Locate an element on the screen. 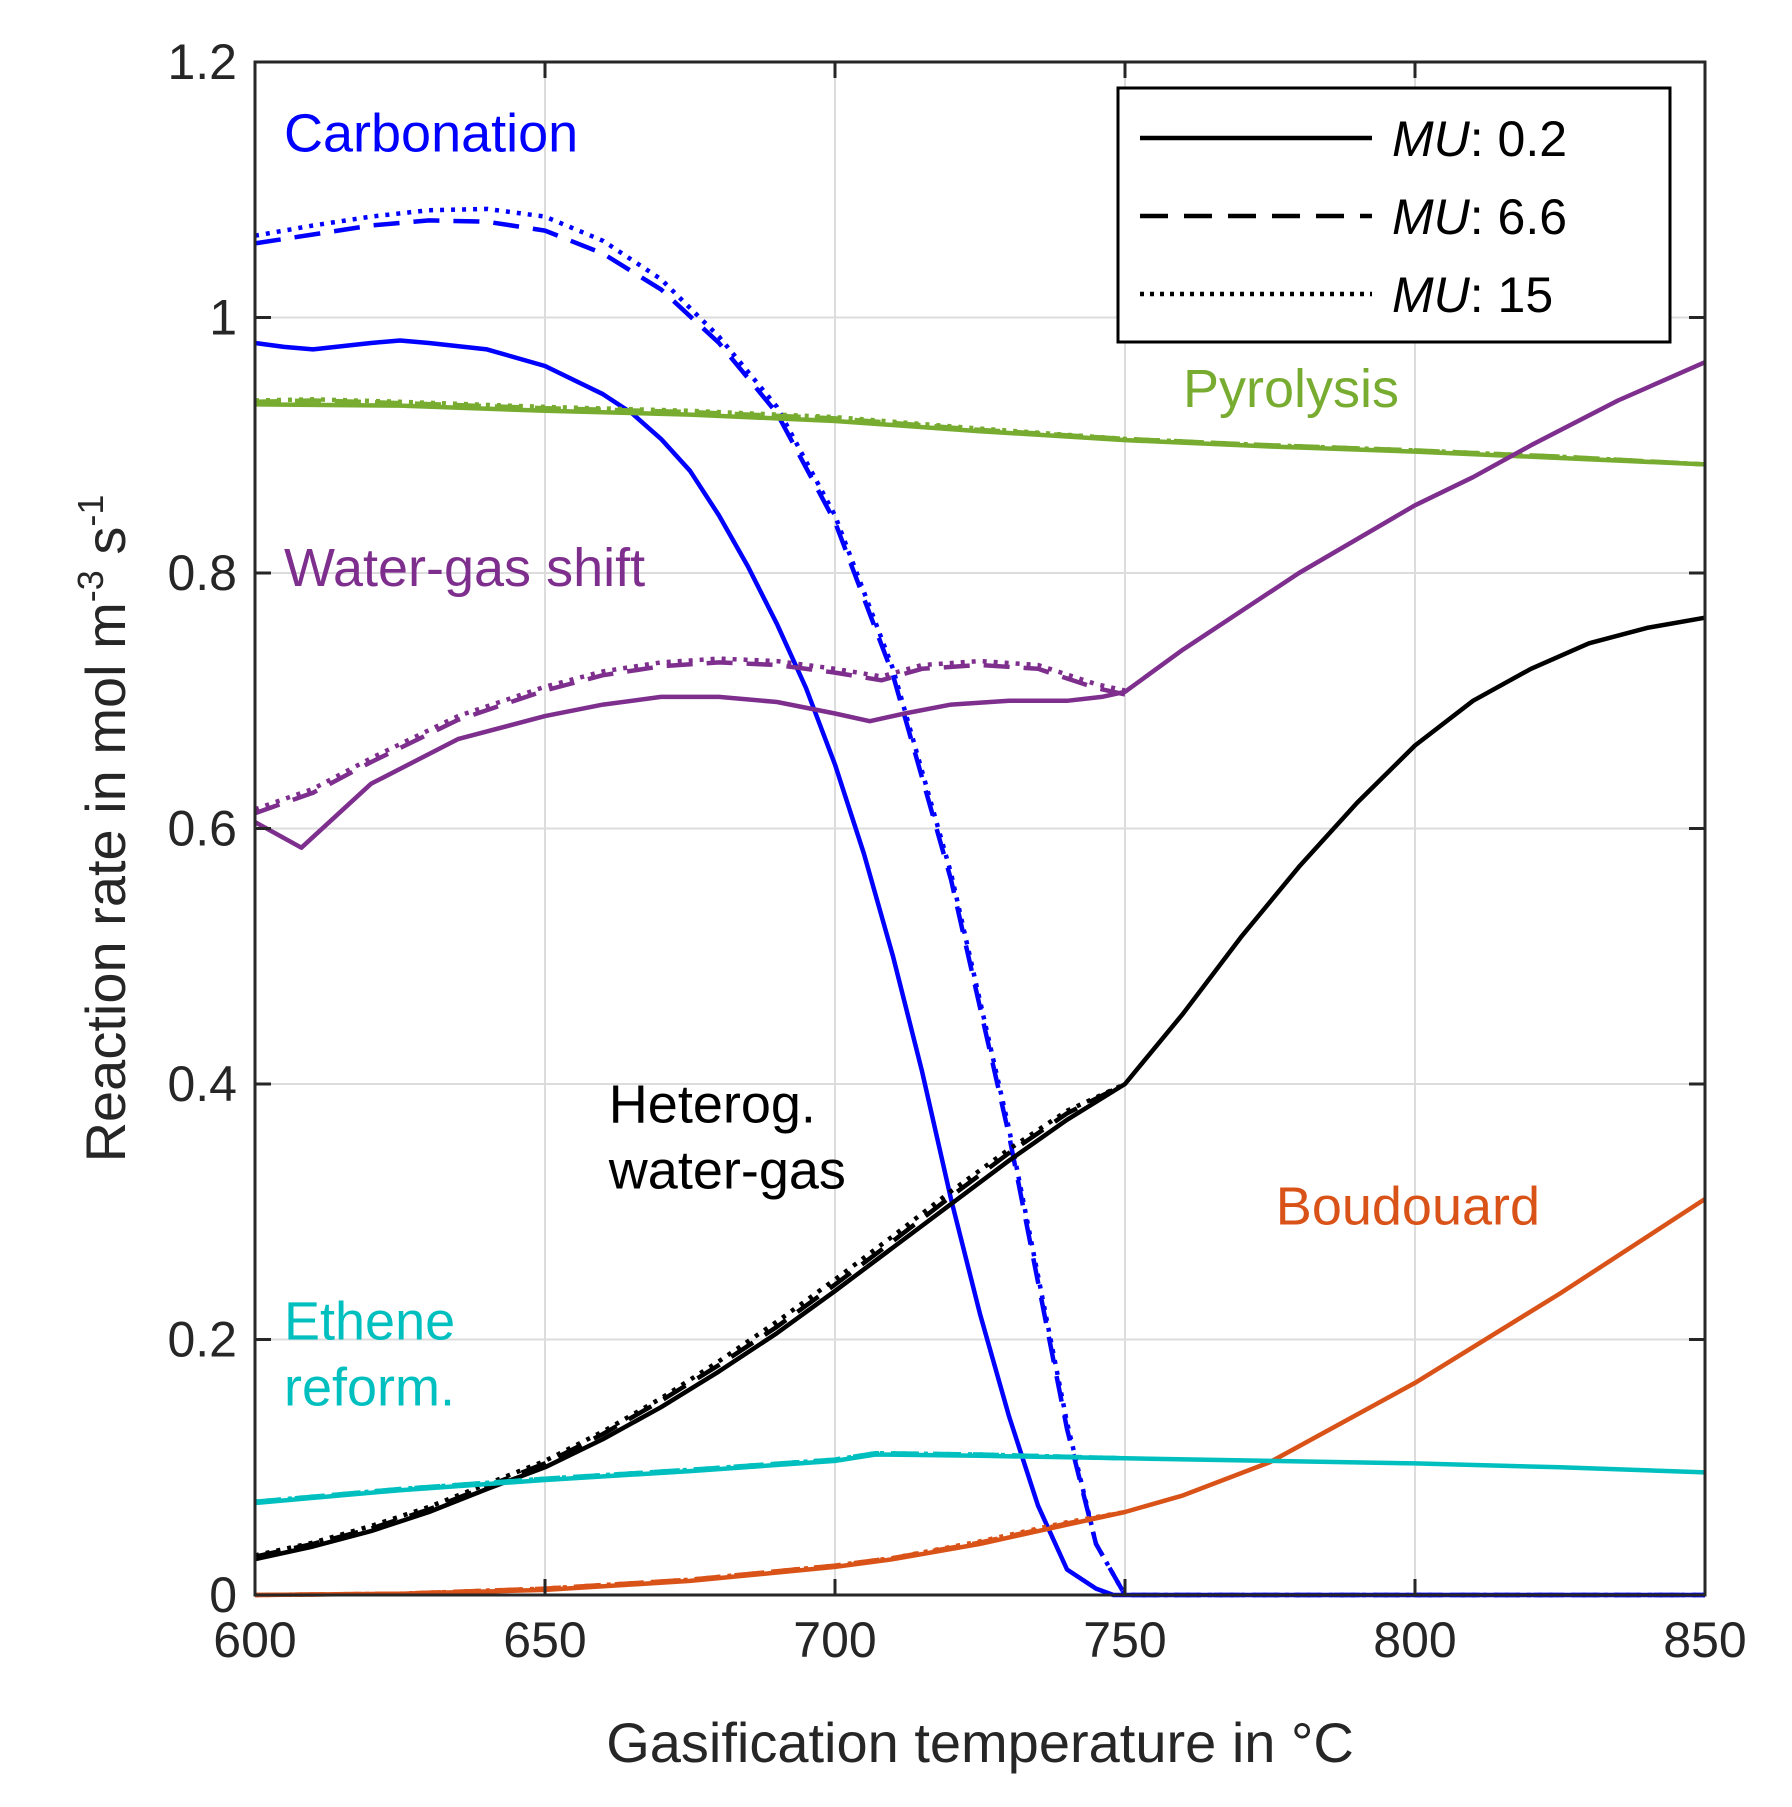  annotation-water-gas-shift: Water-gas shift is located at coordinates (464, 568).